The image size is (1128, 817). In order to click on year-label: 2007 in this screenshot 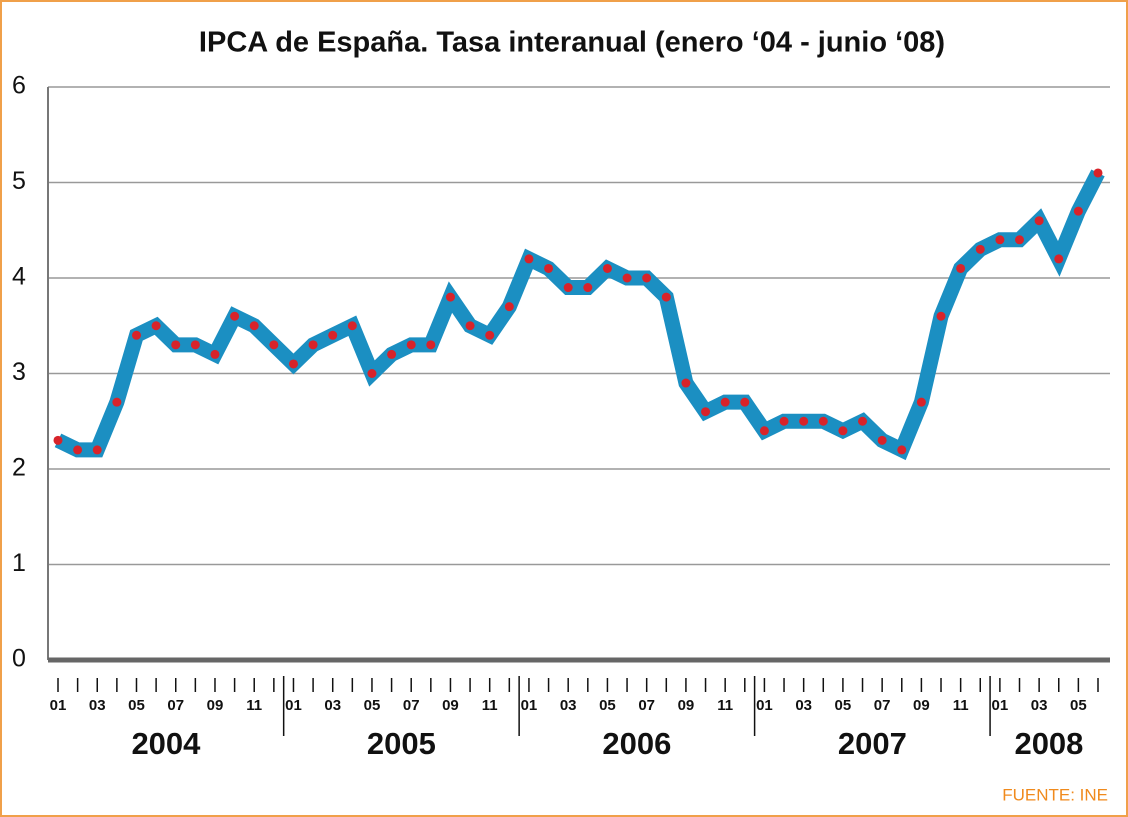, I will do `click(872, 743)`.